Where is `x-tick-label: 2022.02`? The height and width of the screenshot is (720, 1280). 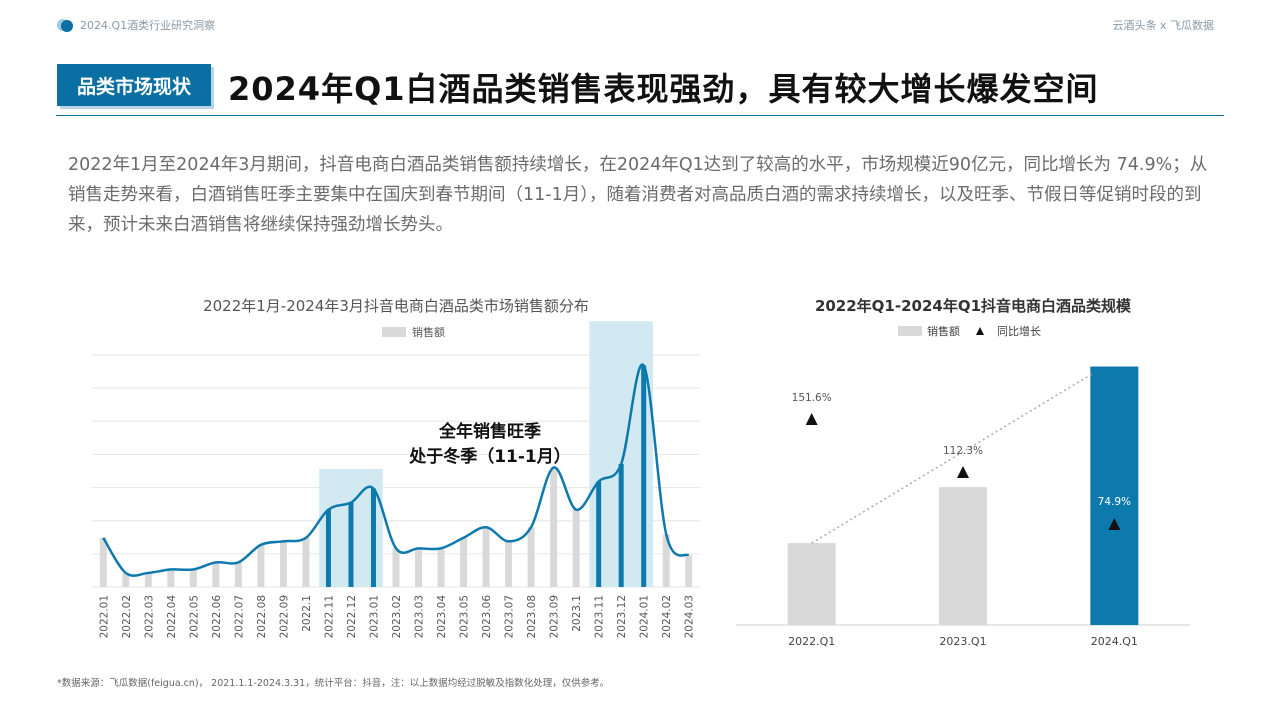 x-tick-label: 2022.02 is located at coordinates (127, 616).